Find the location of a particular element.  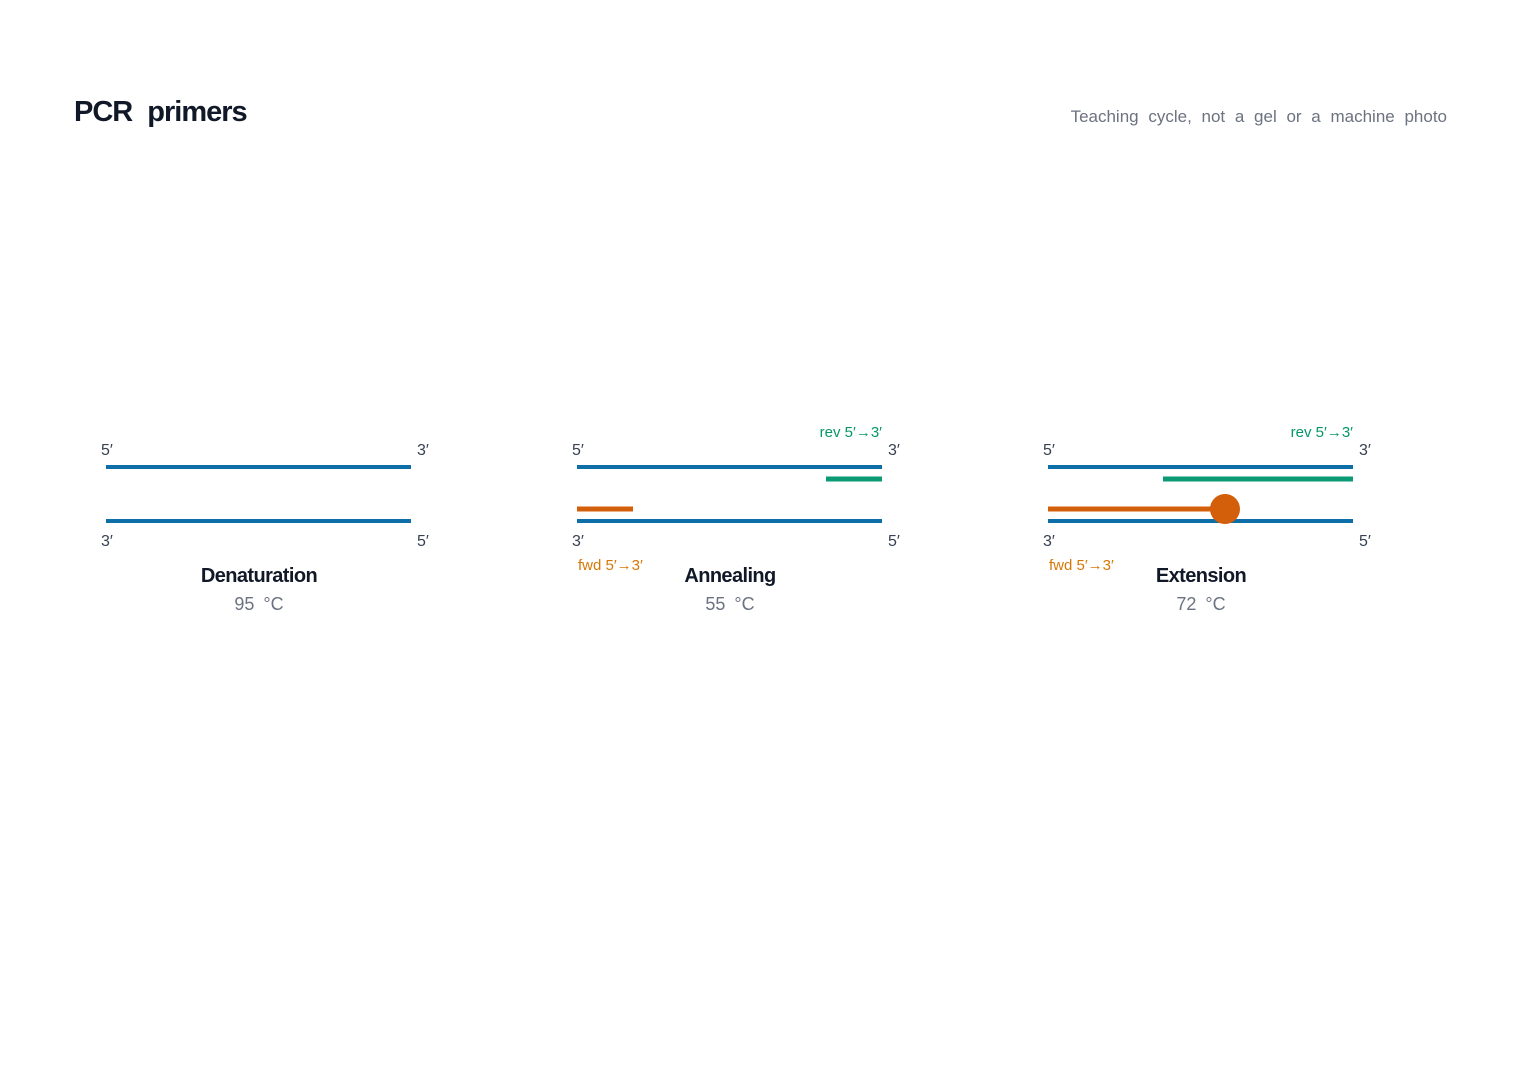

stage-temperature: 72 °C is located at coordinates (1200, 604).